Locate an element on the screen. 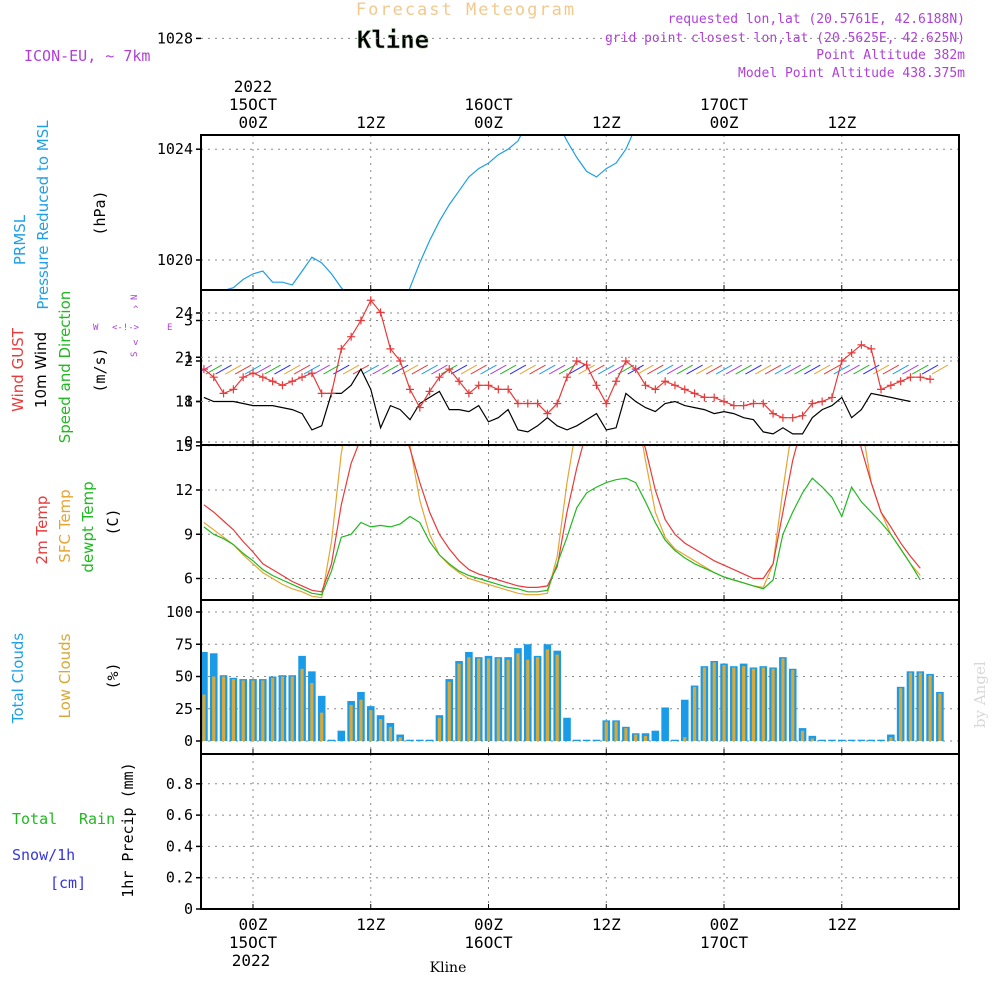 Image resolution: width=1000 pixels, height=1000 pixels. wind-10m-label: 10m Wind is located at coordinates (41, 370).